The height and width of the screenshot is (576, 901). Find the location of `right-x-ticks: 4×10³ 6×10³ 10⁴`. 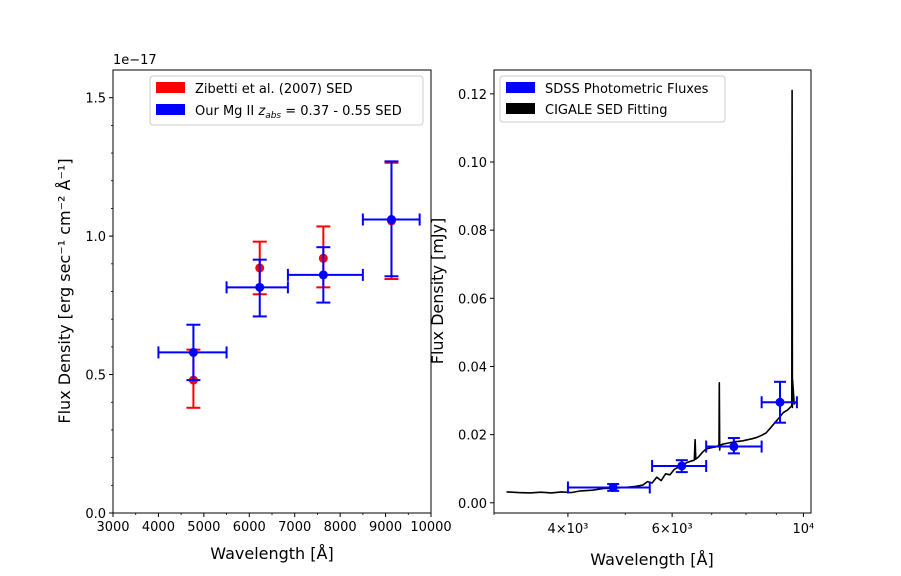

right-x-ticks: 4×10³ 6×10³ 10⁴ is located at coordinates (654, 525).